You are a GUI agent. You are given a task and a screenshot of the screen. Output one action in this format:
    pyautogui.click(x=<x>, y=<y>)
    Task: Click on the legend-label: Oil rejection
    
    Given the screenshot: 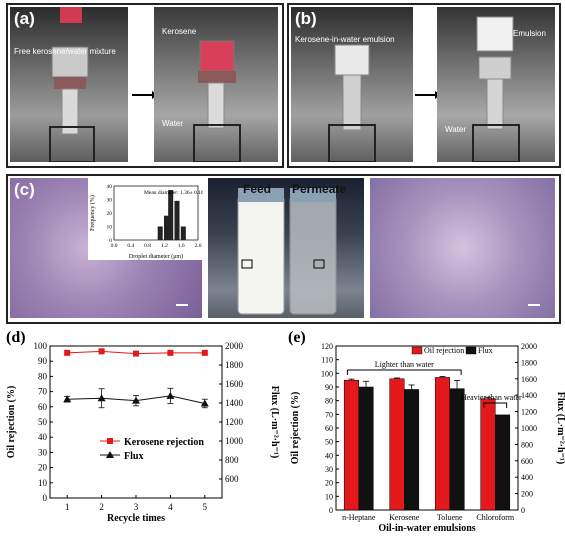 What is the action you would take?
    pyautogui.click(x=444, y=350)
    